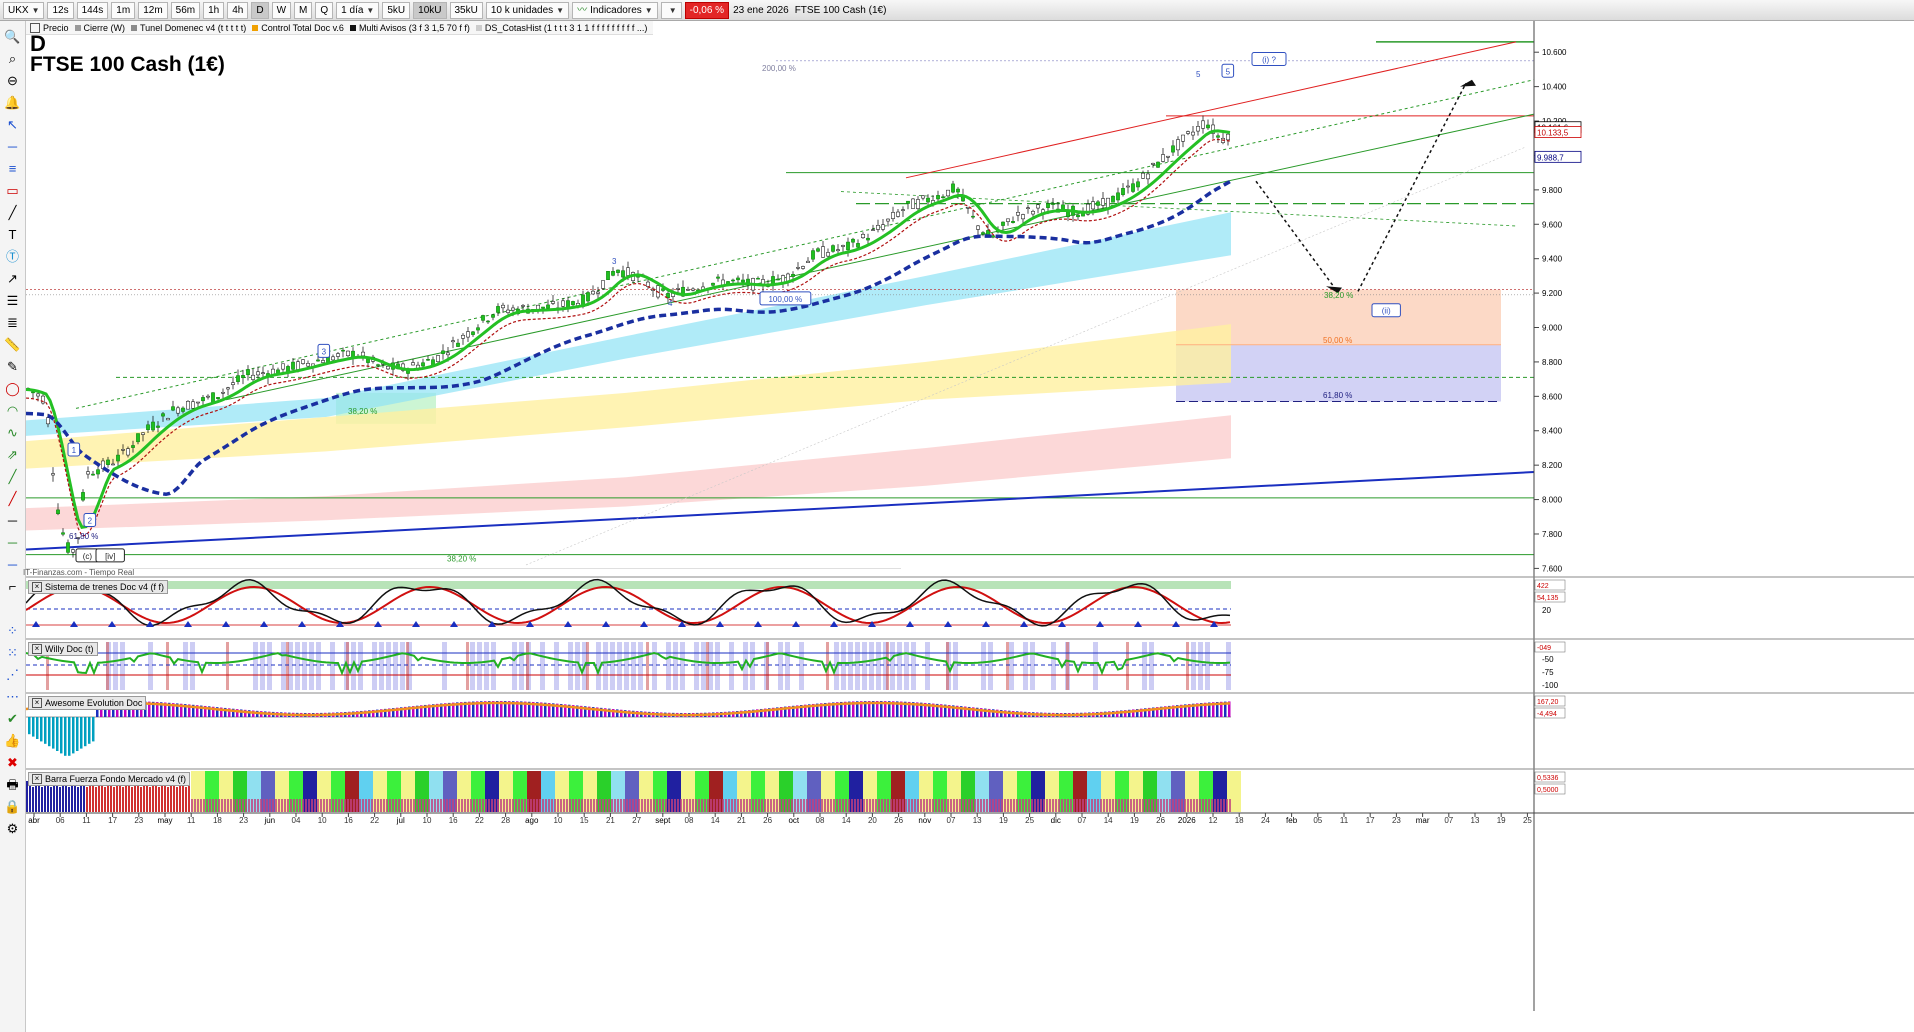 This screenshot has width=1914, height=1032. Describe the element at coordinates (12, 630) in the screenshot. I see `indicator-icon: ⁘` at that location.